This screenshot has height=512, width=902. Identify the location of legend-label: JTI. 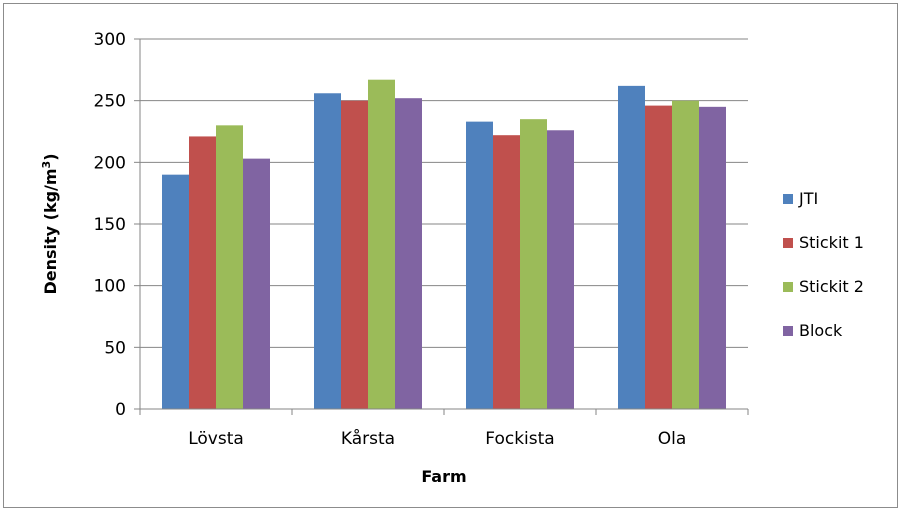
(808, 198).